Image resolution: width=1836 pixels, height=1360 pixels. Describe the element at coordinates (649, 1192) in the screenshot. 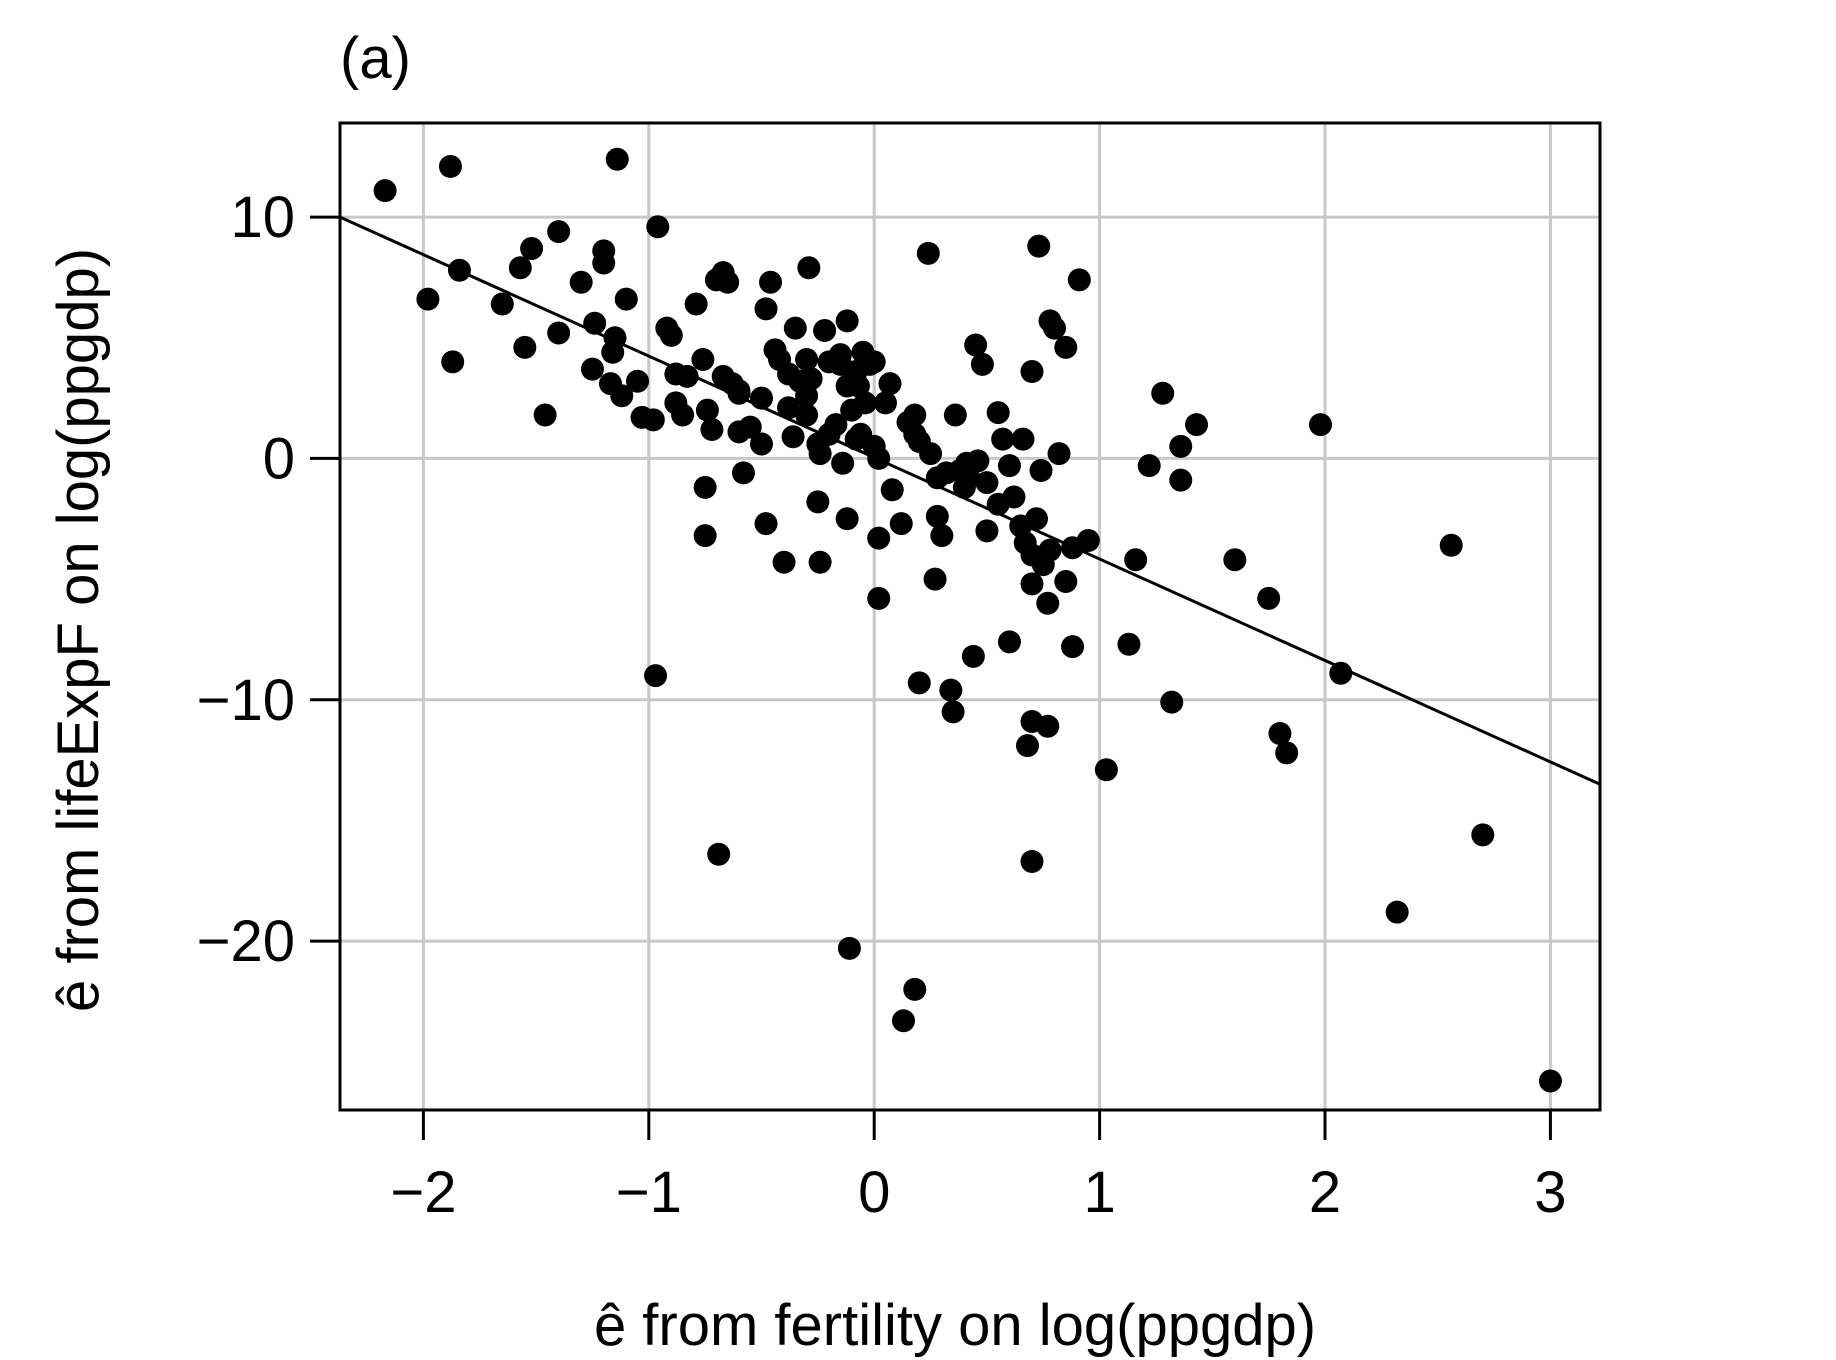

I see `x-tick-label: −1` at that location.